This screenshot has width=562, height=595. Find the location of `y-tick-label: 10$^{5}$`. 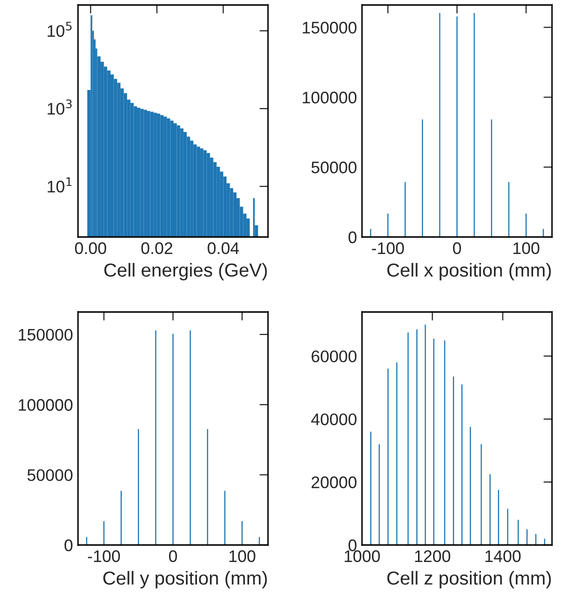

y-tick-label: 10$^{5}$ is located at coordinates (60, 29).